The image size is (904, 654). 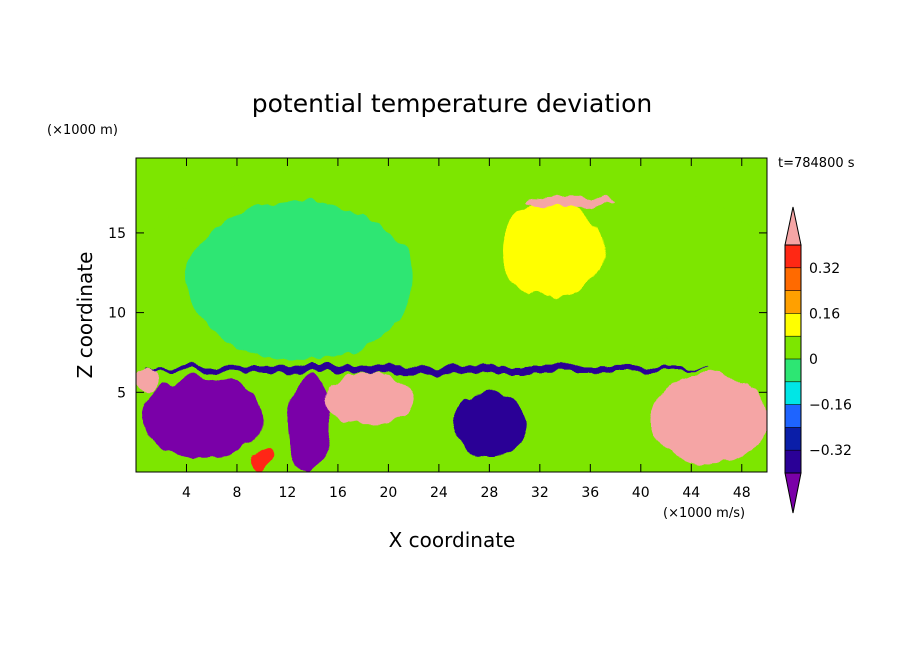 What do you see at coordinates (117, 234) in the screenshot?
I see `y-tick-label: 15` at bounding box center [117, 234].